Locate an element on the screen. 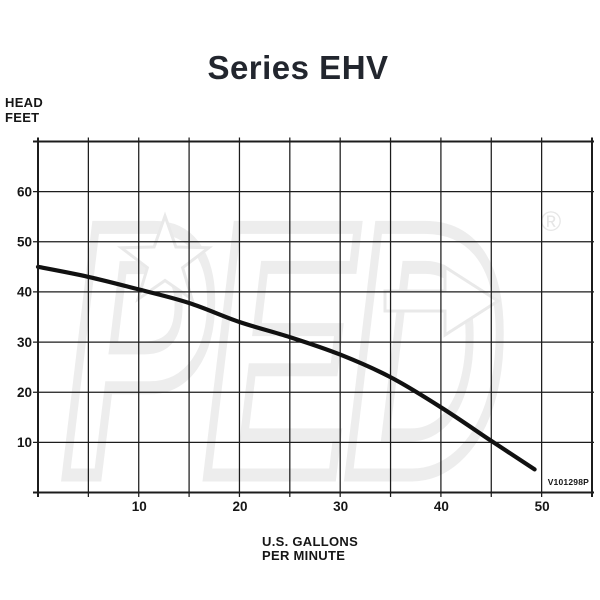 The height and width of the screenshot is (600, 600). star-icon is located at coordinates (165, 257).